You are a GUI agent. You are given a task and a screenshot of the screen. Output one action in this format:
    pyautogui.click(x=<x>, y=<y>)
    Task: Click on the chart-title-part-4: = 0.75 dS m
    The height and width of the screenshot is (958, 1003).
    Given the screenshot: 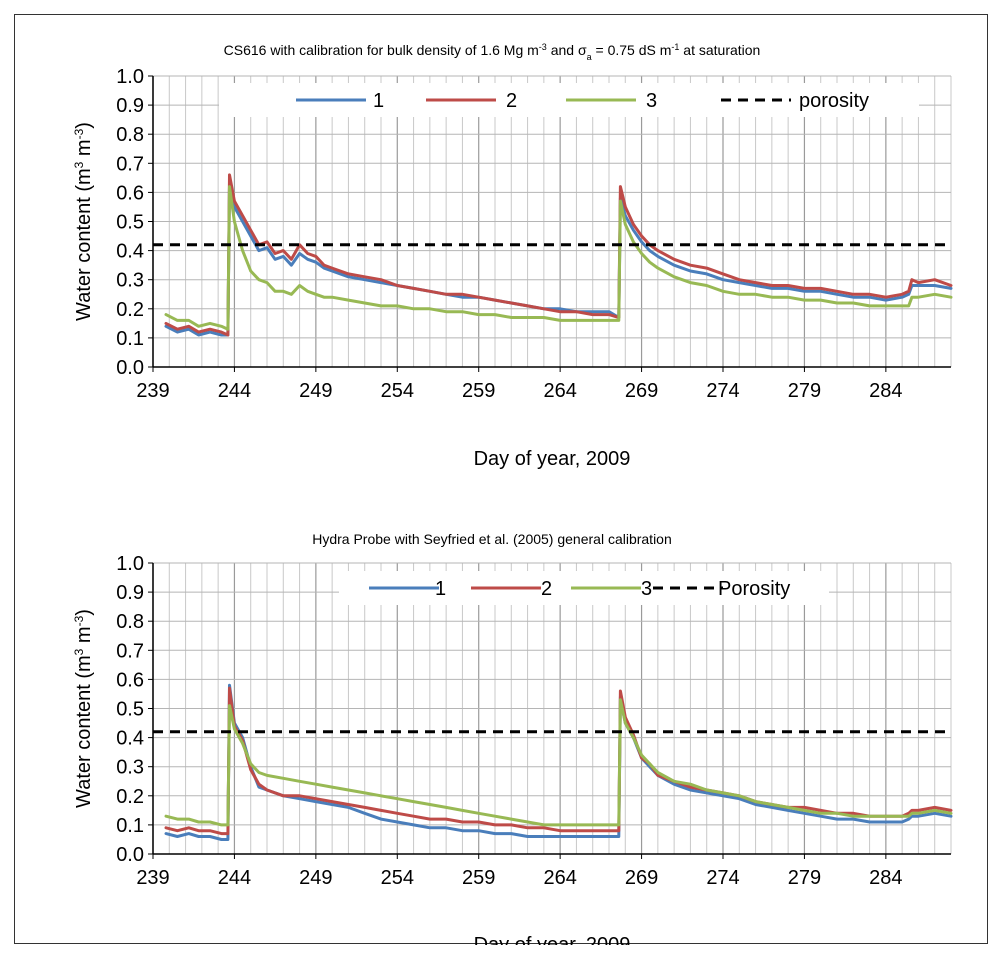 What is the action you would take?
    pyautogui.click(x=632, y=50)
    